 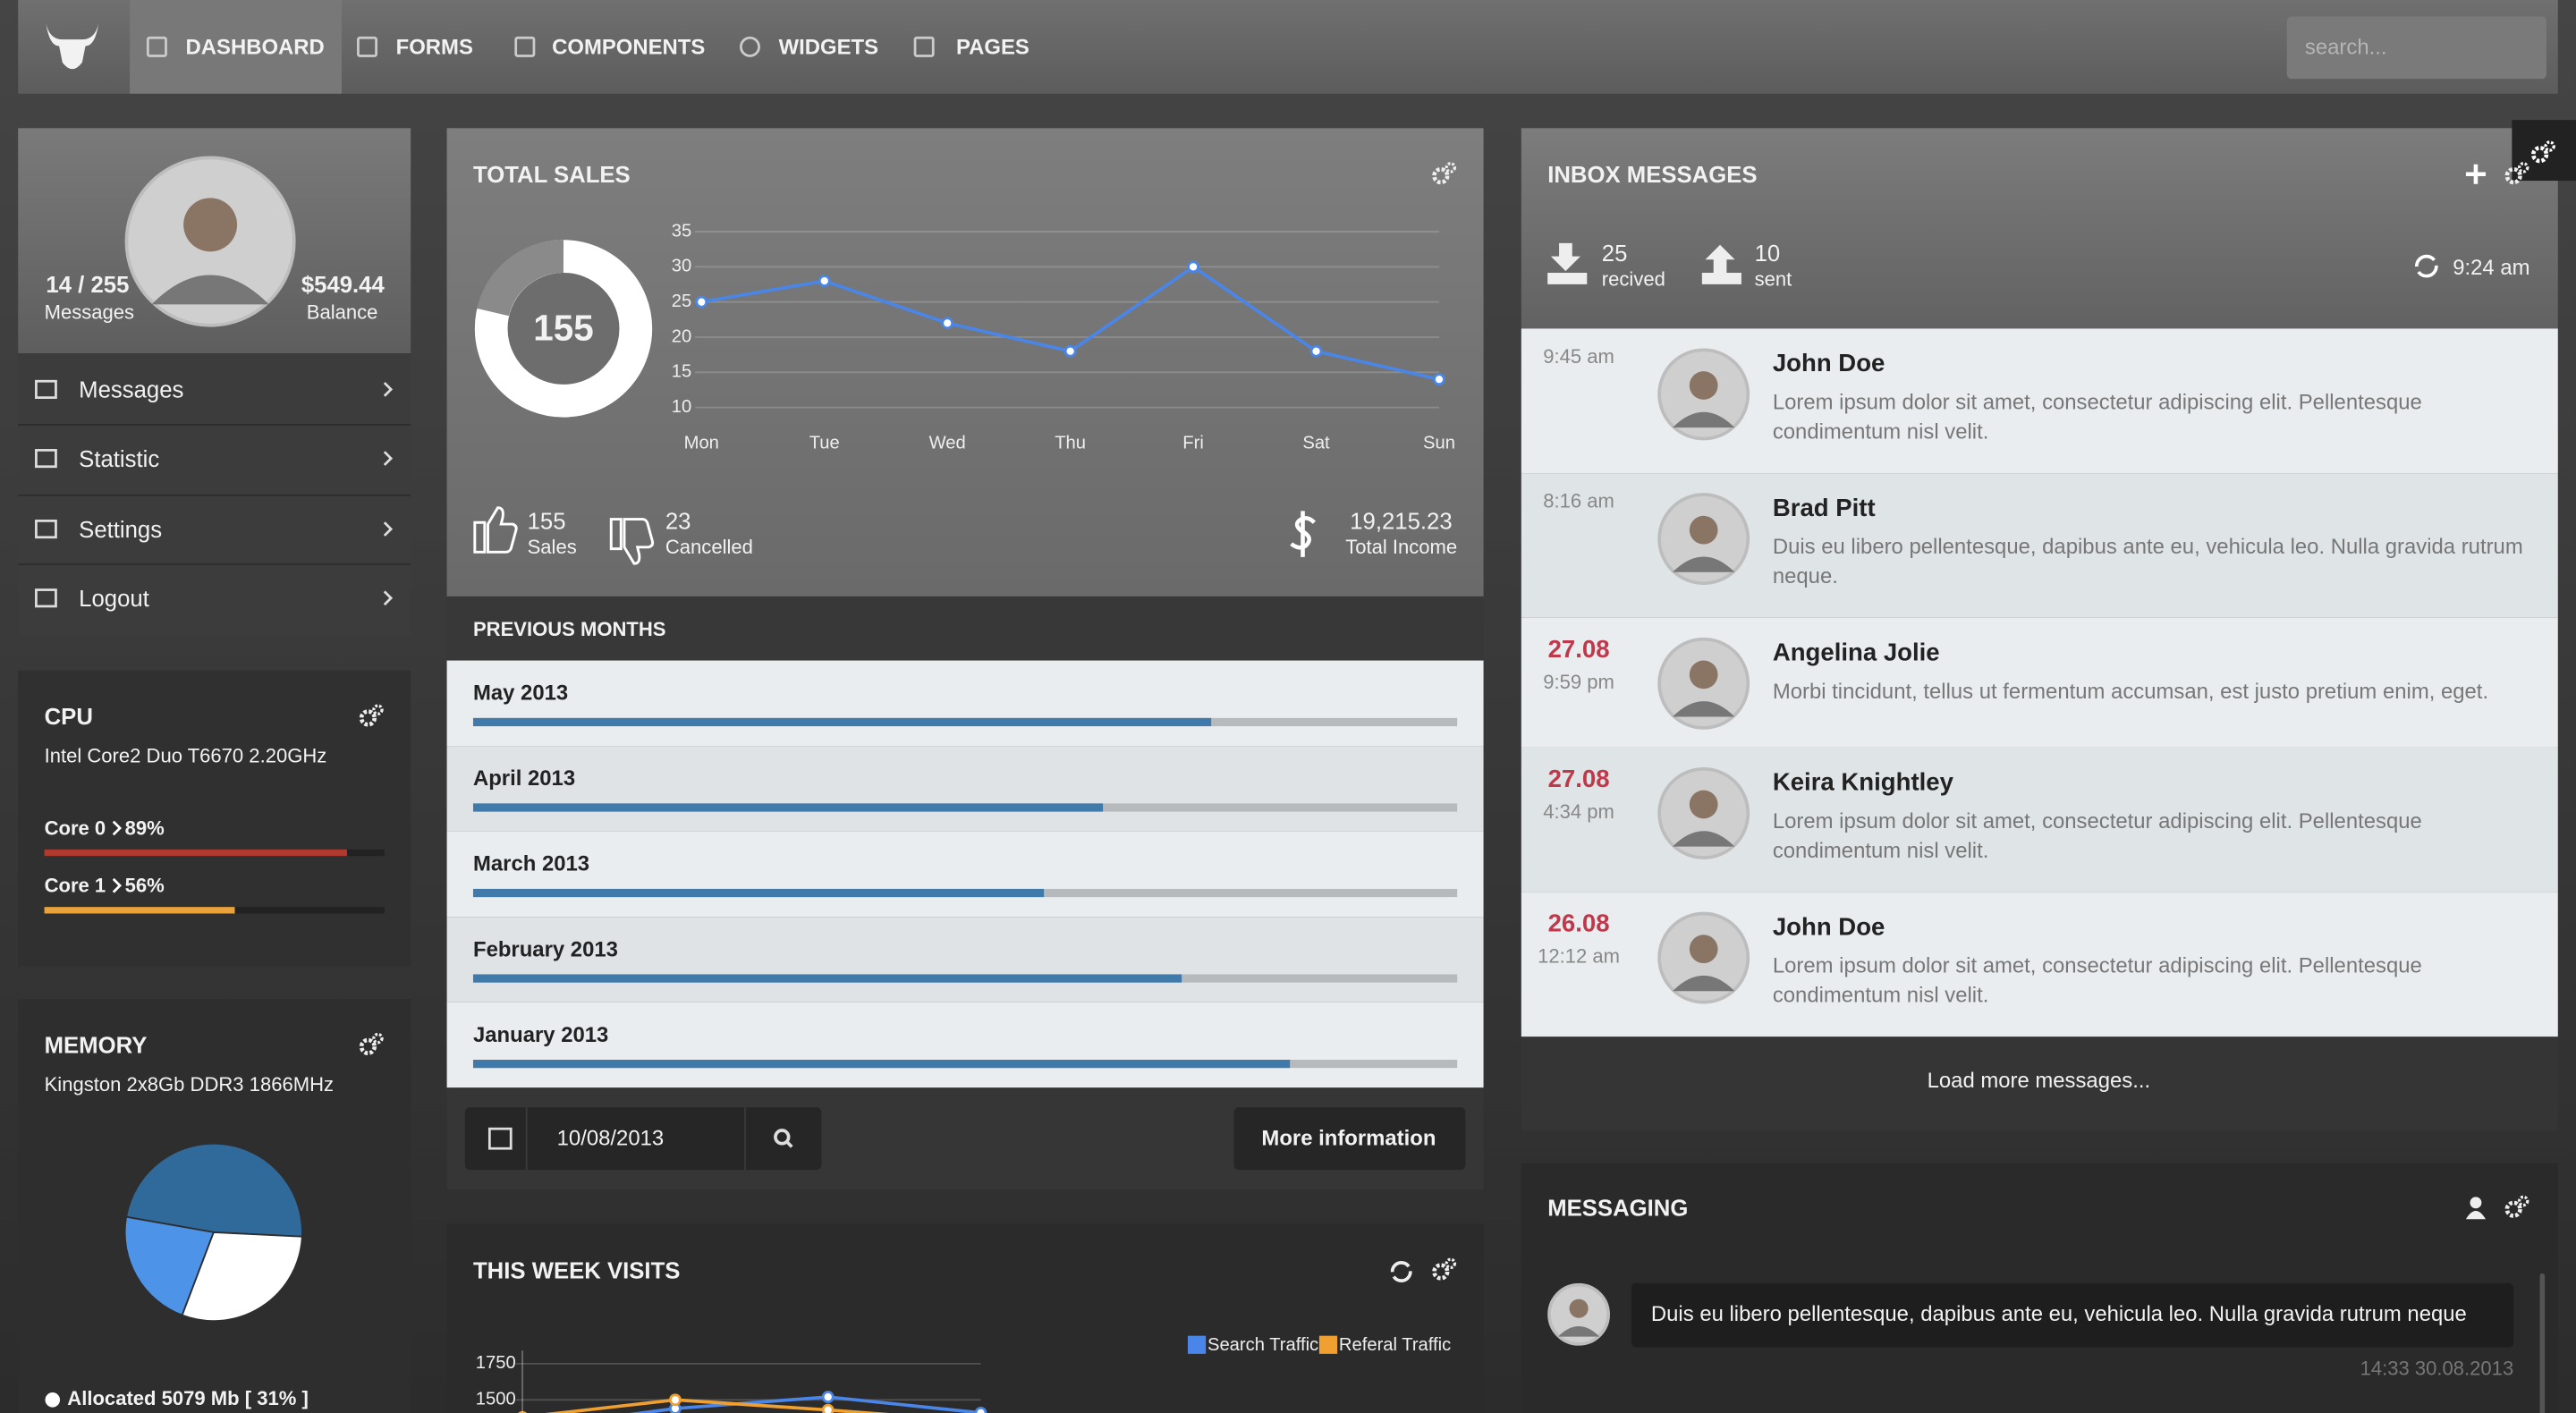 What do you see at coordinates (68, 716) in the screenshot?
I see `panel-title: CPU` at bounding box center [68, 716].